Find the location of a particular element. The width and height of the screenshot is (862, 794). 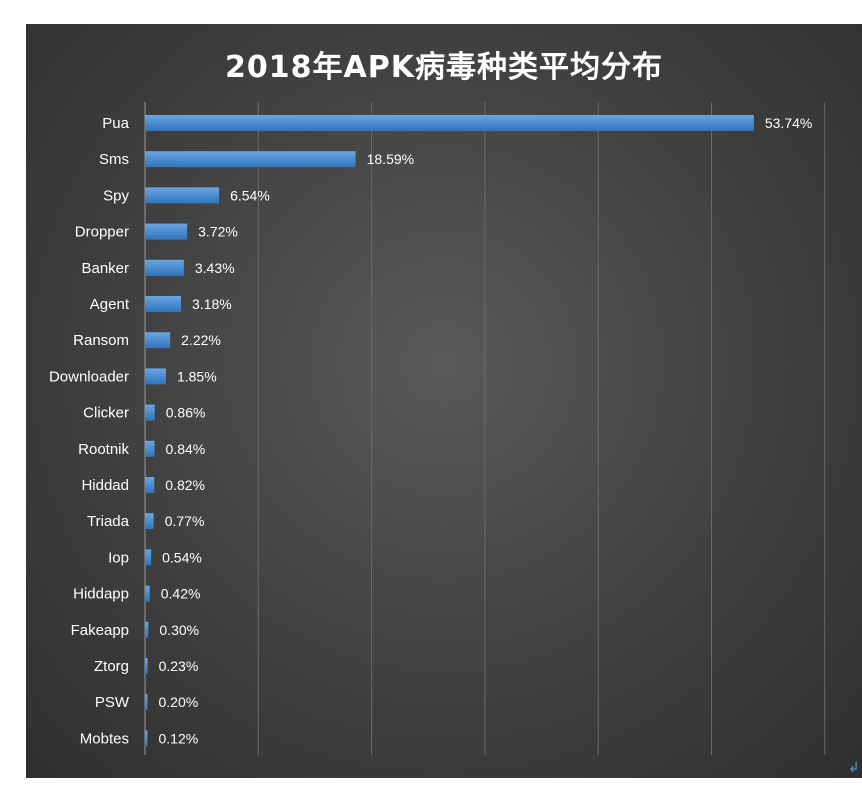

data-label: 0.30% is located at coordinates (179, 630).